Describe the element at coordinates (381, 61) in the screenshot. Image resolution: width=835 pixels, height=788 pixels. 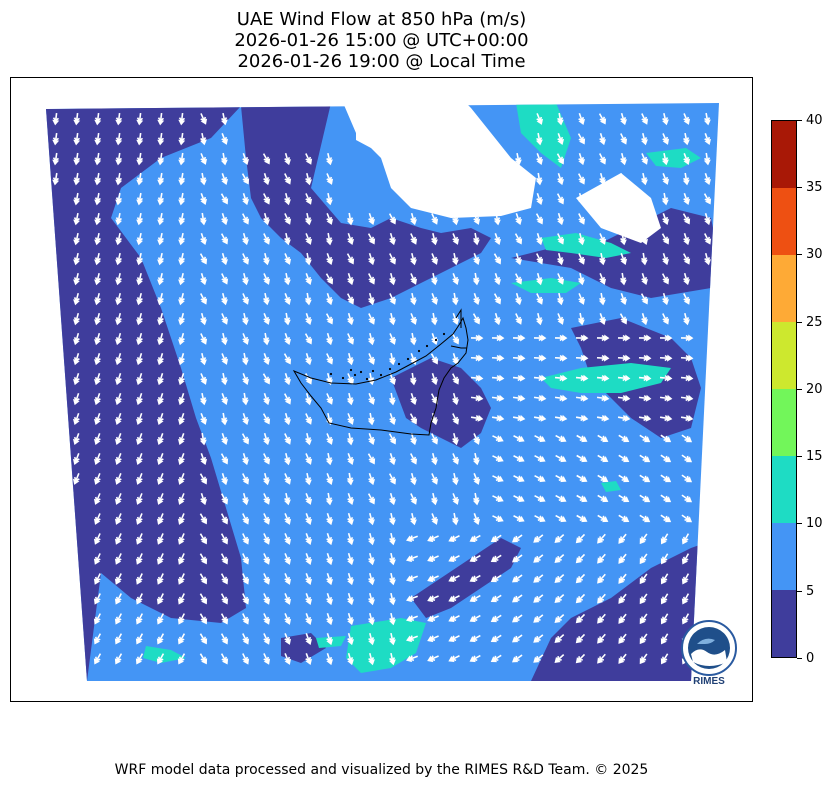
I see `local-time-subtitle: 2026-01-26 19:00 @ Local Time` at that location.